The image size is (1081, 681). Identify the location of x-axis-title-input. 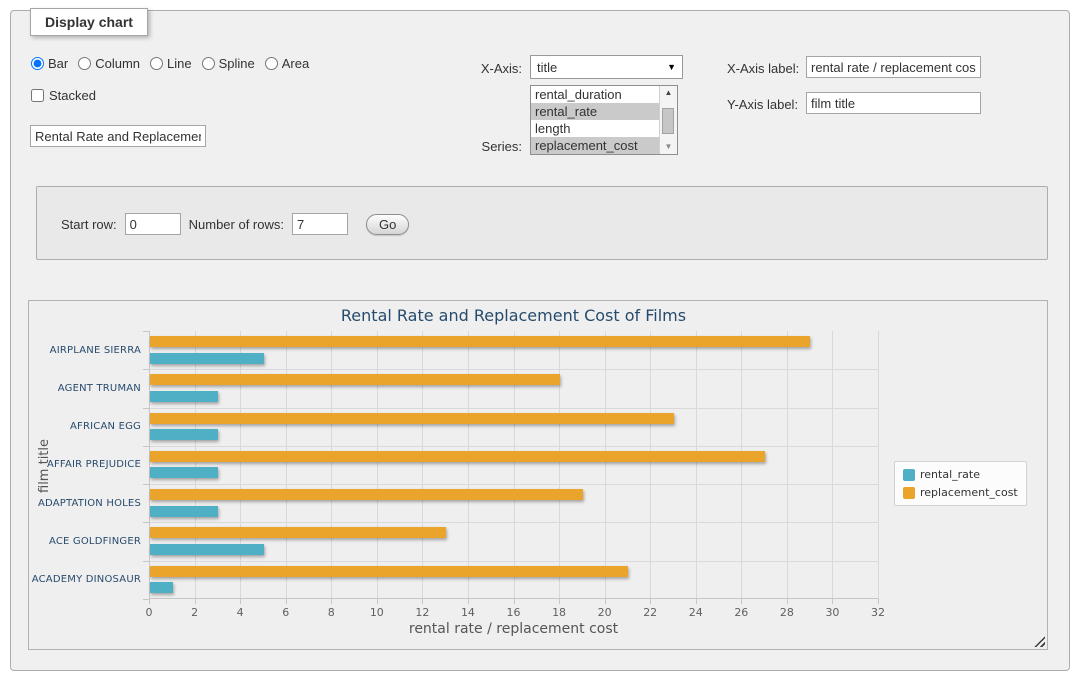
(893, 67).